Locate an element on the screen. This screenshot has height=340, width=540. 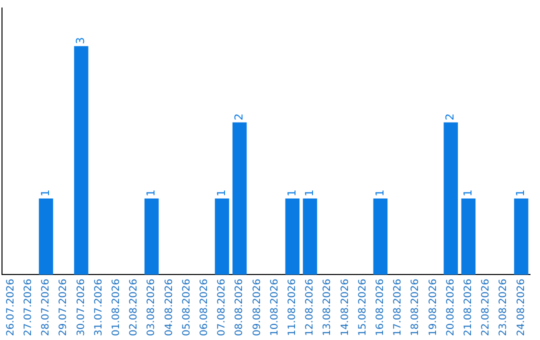
x-tick-label: 04.08.2026 is located at coordinates (169, 307).